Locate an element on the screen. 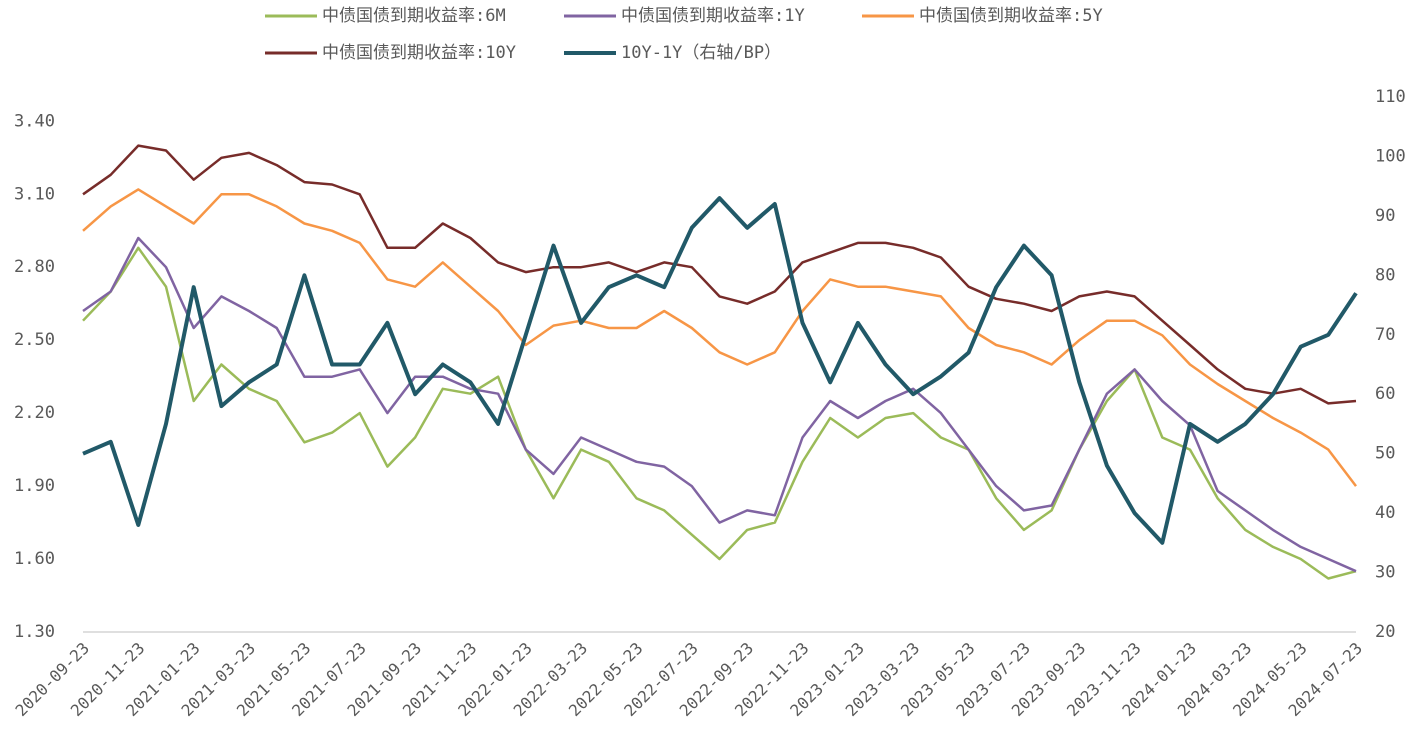  legend-label: 中债国债到期收益率:6M is located at coordinates (414, 16).